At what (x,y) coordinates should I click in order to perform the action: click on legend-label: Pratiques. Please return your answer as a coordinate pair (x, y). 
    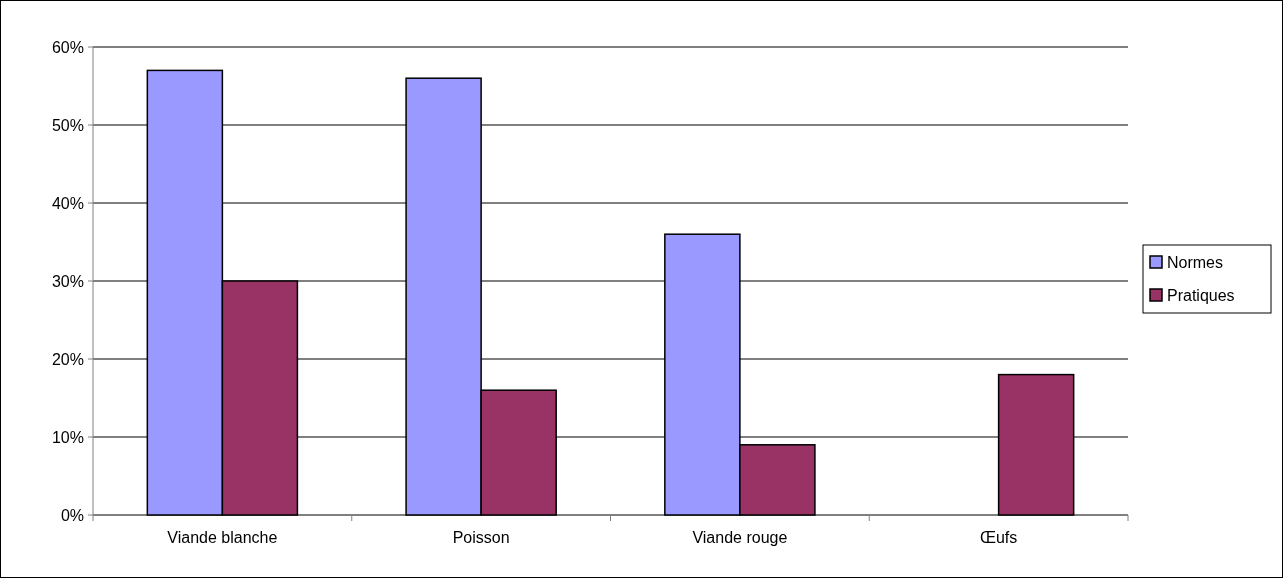
    Looking at the image, I should click on (1201, 295).